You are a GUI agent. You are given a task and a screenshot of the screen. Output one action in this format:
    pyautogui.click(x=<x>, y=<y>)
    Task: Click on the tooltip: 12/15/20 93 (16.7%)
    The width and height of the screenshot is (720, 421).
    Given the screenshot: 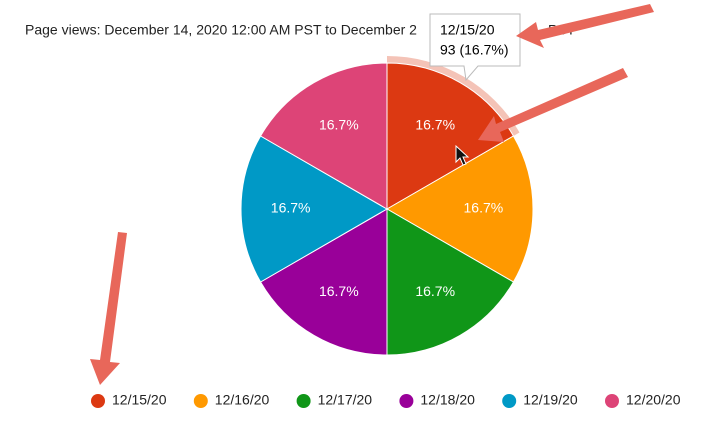 What is the action you would take?
    pyautogui.click(x=475, y=47)
    